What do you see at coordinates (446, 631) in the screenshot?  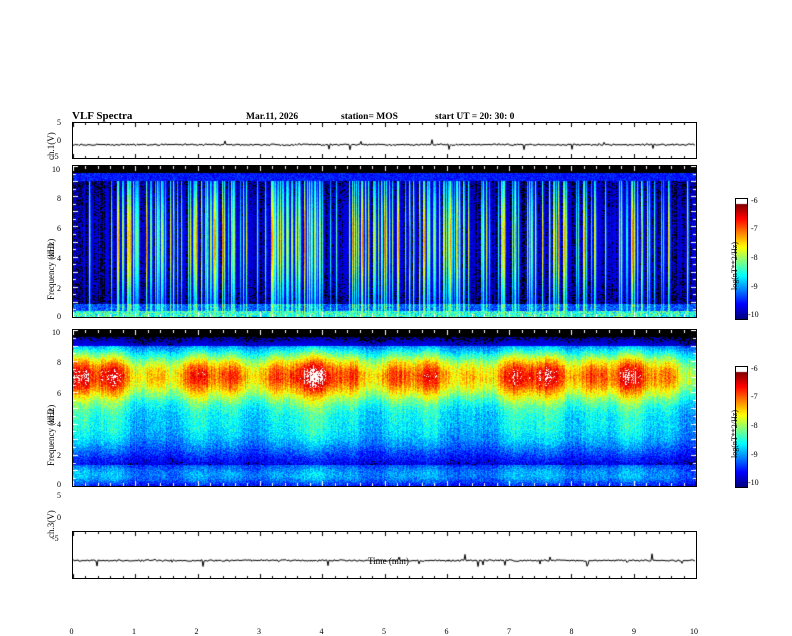 I see `x-tick-6: 6` at bounding box center [446, 631].